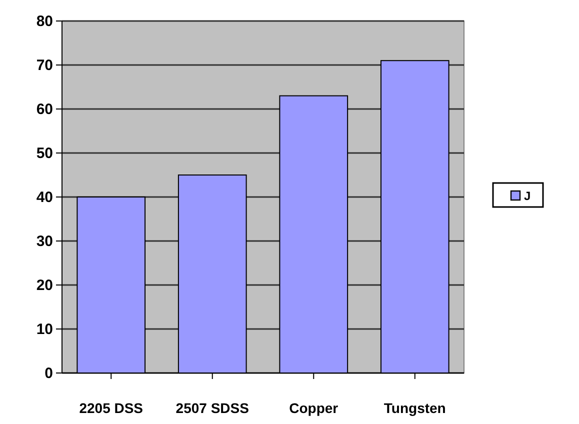 The width and height of the screenshot is (579, 424). What do you see at coordinates (44, 153) in the screenshot?
I see `y-tick-label: 50` at bounding box center [44, 153].